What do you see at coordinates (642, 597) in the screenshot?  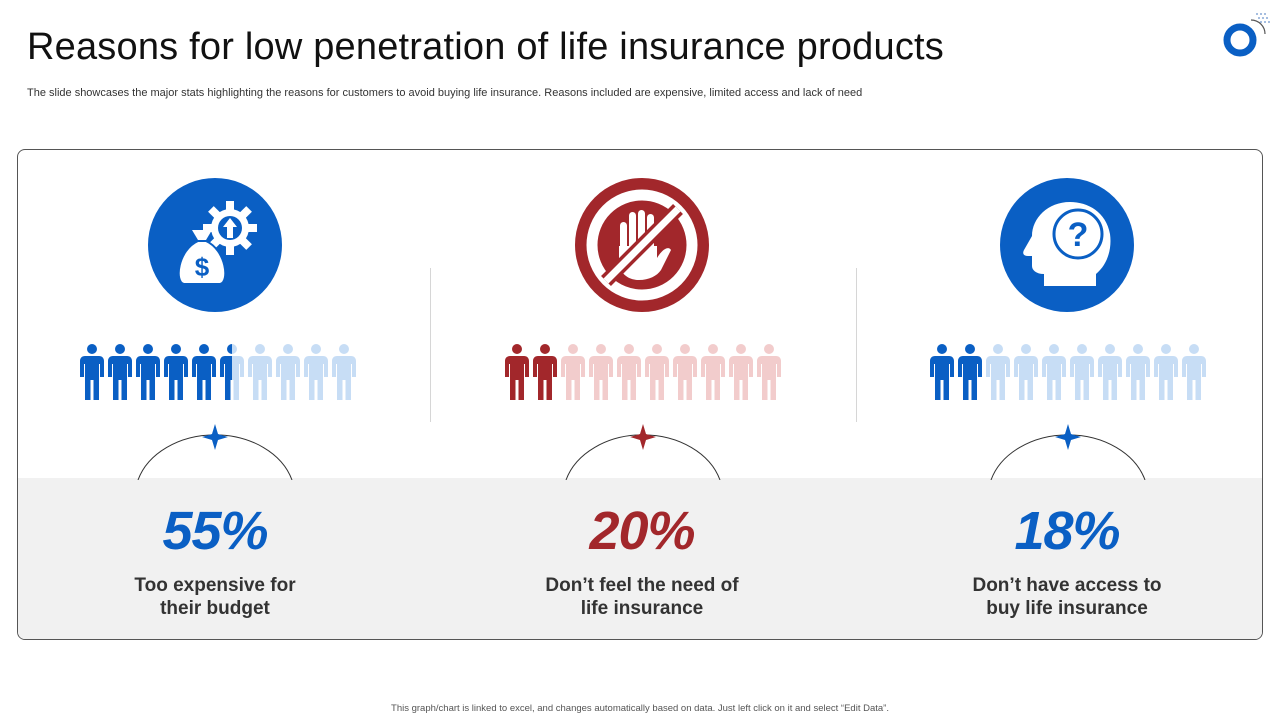 I see `reason-label: Don’t feel the need of life insurance` at bounding box center [642, 597].